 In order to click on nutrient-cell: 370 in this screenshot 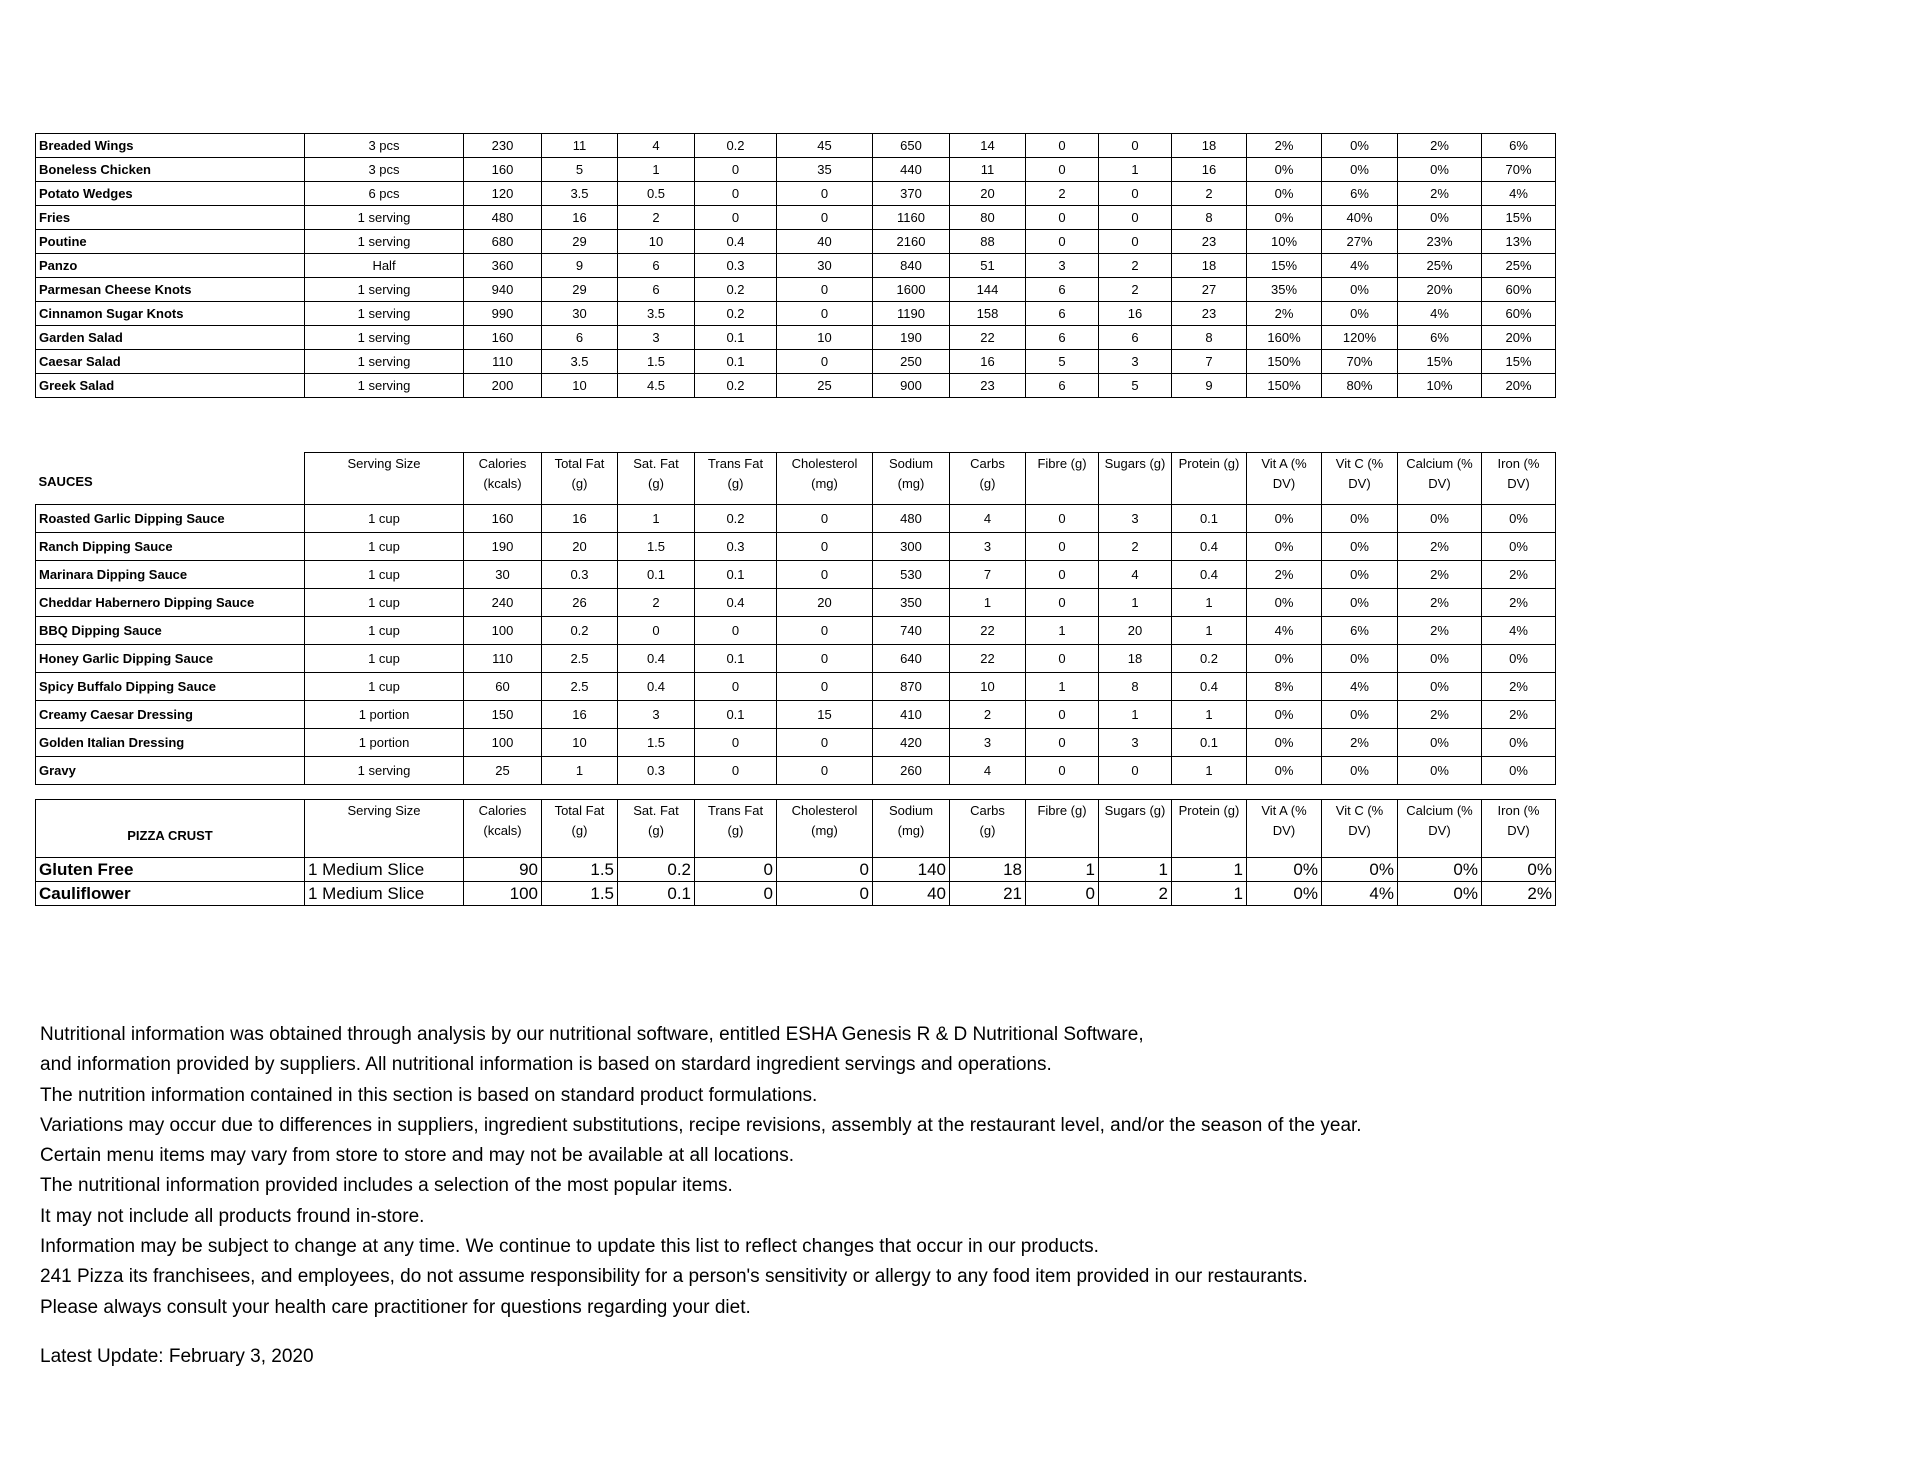, I will do `click(911, 193)`.